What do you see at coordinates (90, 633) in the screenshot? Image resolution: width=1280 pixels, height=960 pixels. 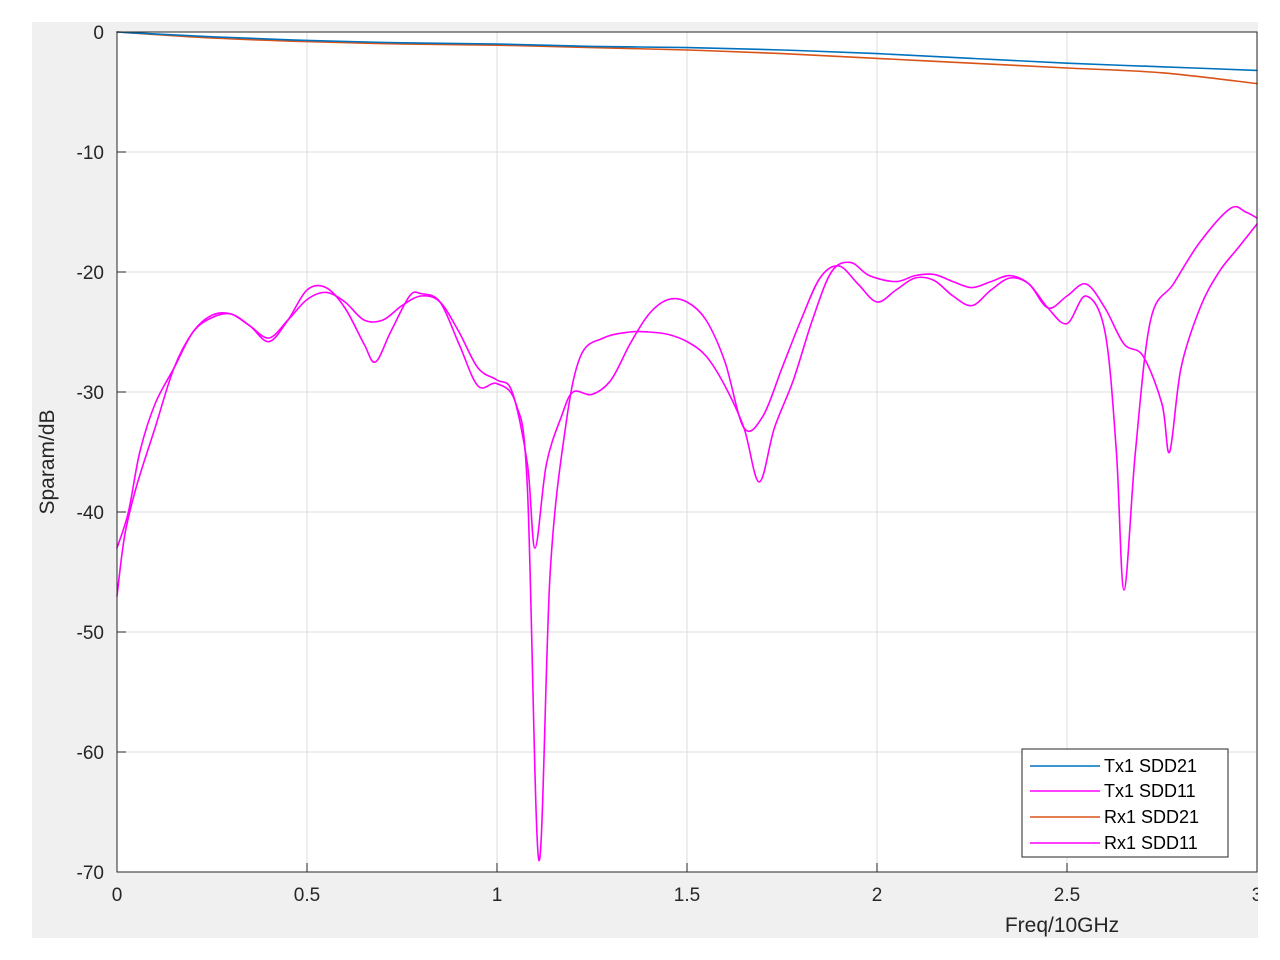 I see `y-tick-label: -50` at bounding box center [90, 633].